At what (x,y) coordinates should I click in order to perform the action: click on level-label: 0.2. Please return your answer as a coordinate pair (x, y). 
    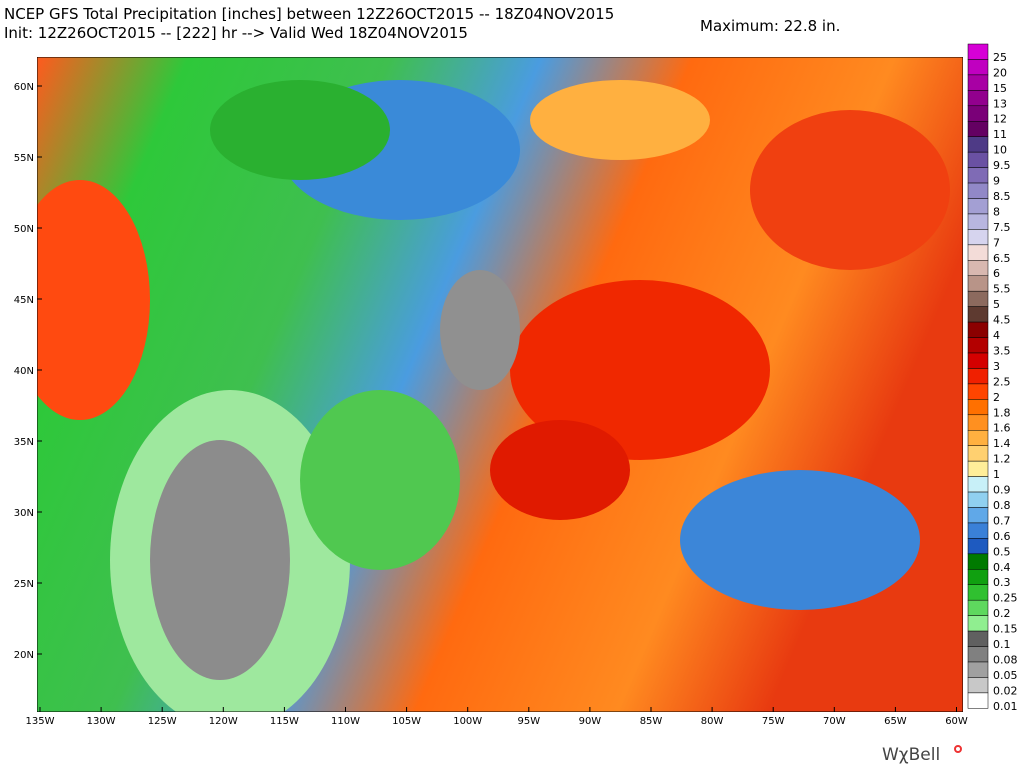
    Looking at the image, I should click on (1002, 613).